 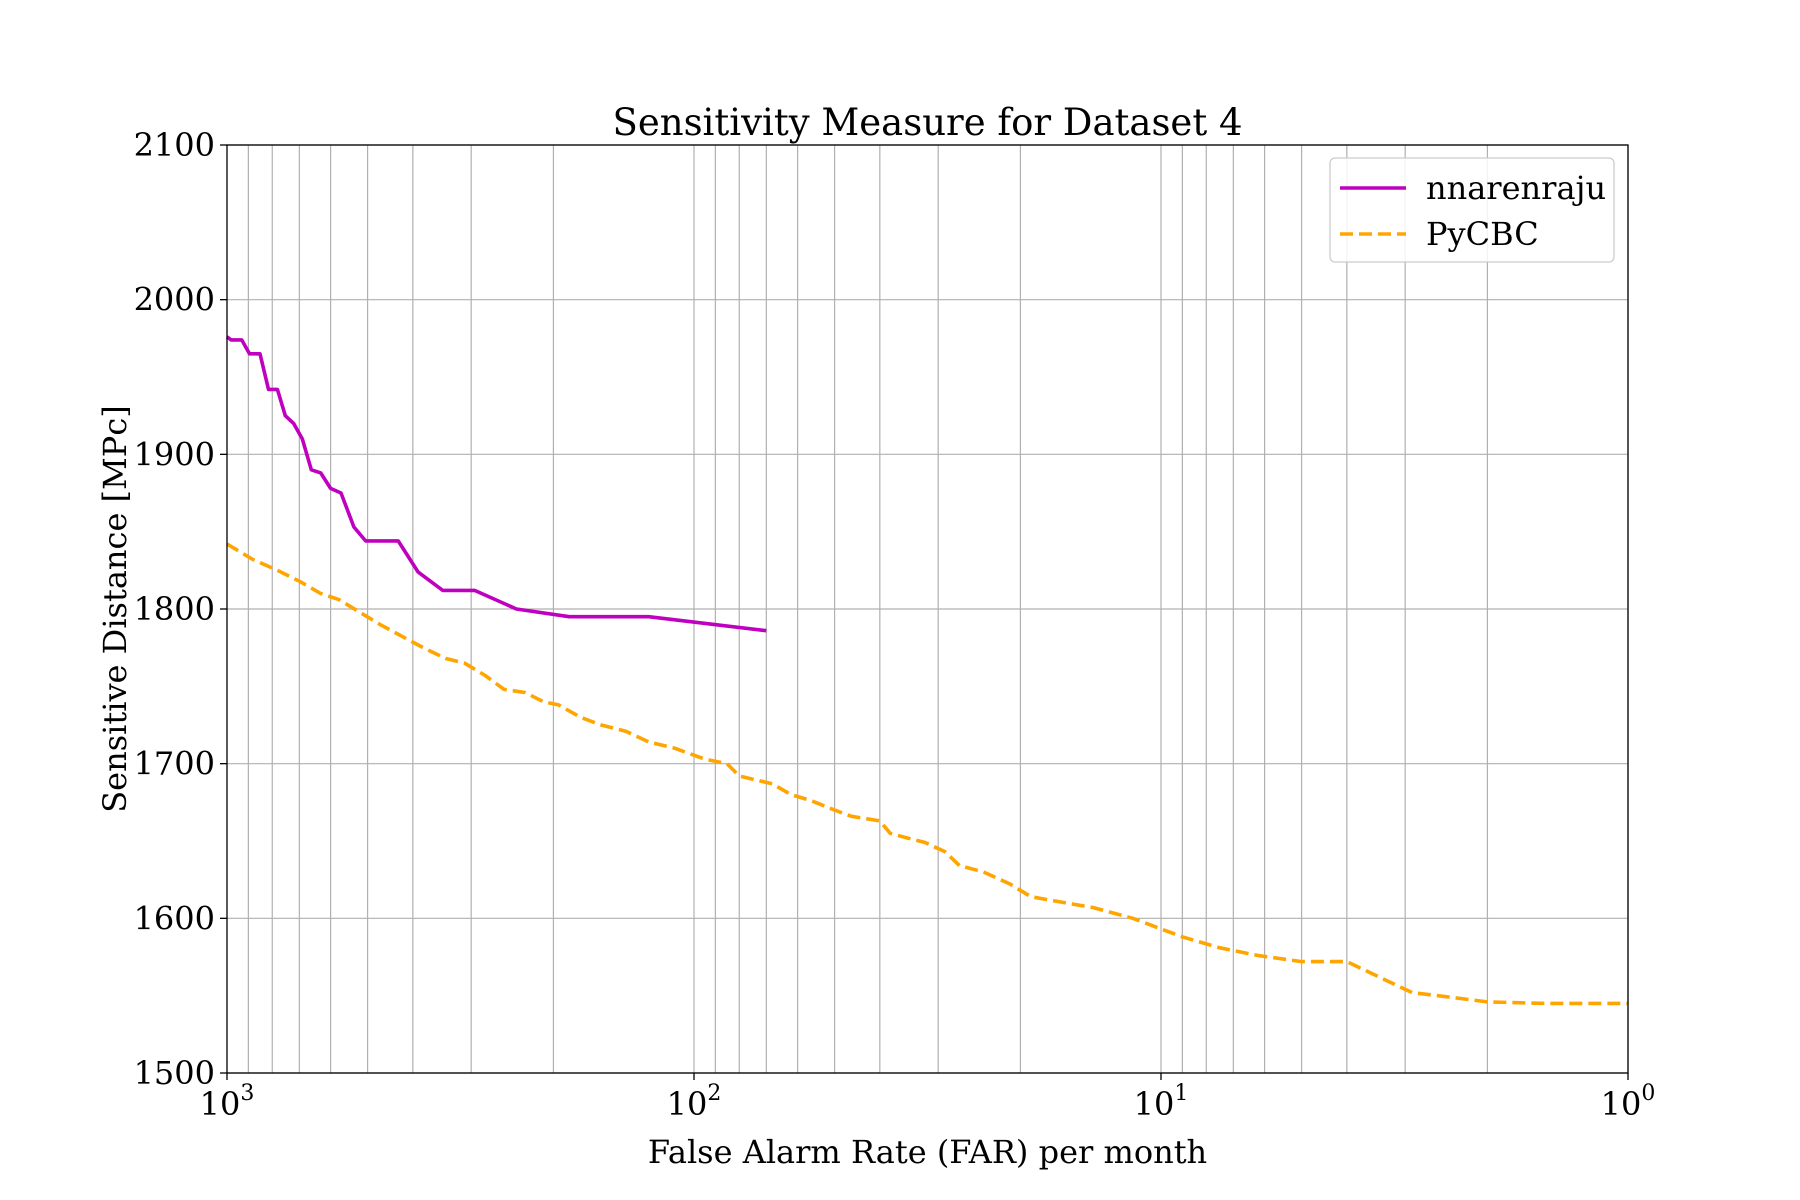 I want to click on y-tick-label: 1800, so click(x=174, y=609).